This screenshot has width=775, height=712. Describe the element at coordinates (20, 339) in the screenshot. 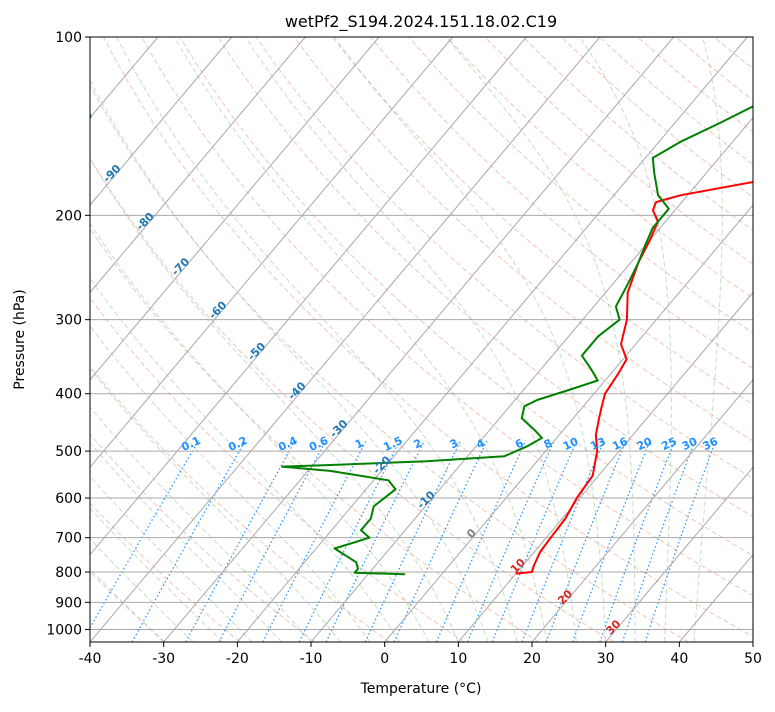

I see `y-axis-label: Pressure (hPa)` at that location.